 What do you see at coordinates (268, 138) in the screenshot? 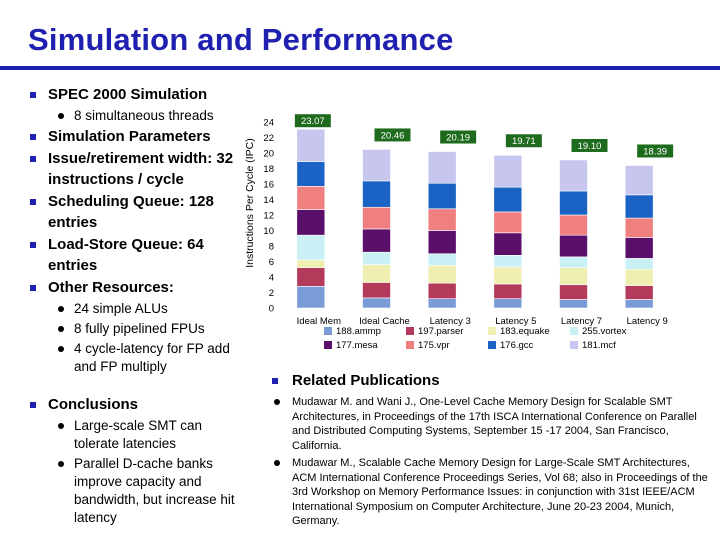
I see `y-tick-label: 22` at bounding box center [268, 138].